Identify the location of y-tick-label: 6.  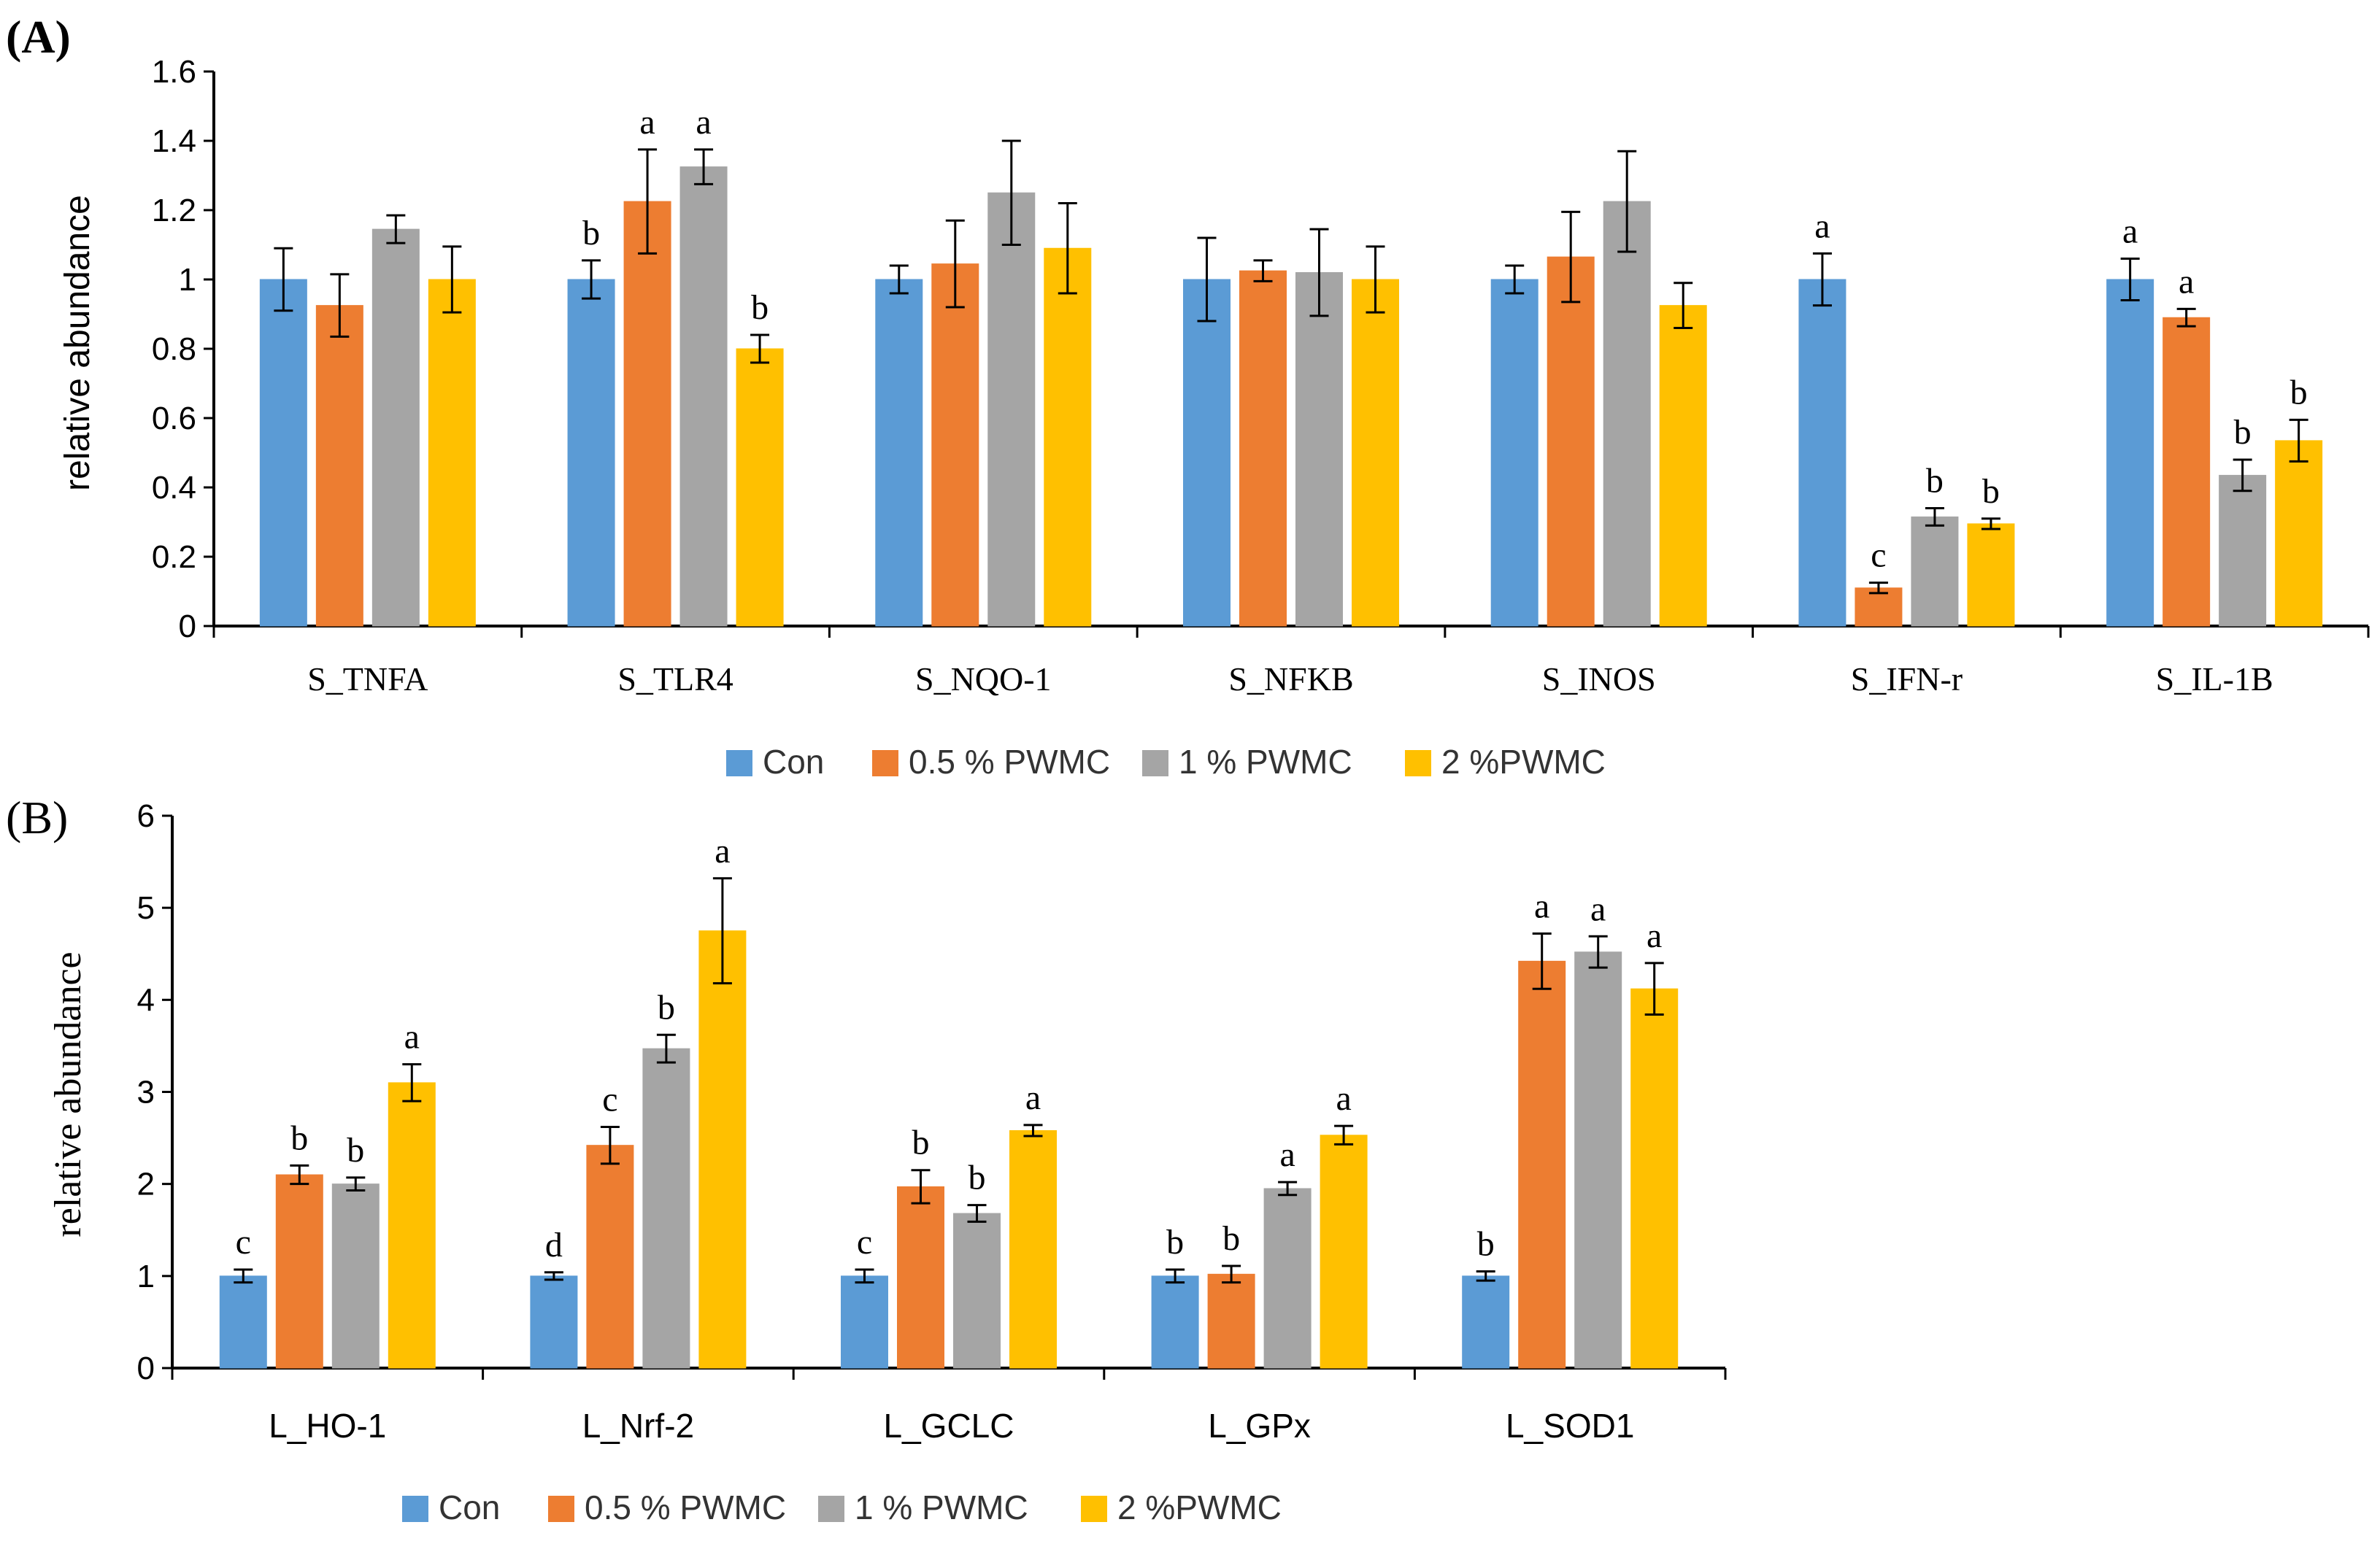
(146, 816).